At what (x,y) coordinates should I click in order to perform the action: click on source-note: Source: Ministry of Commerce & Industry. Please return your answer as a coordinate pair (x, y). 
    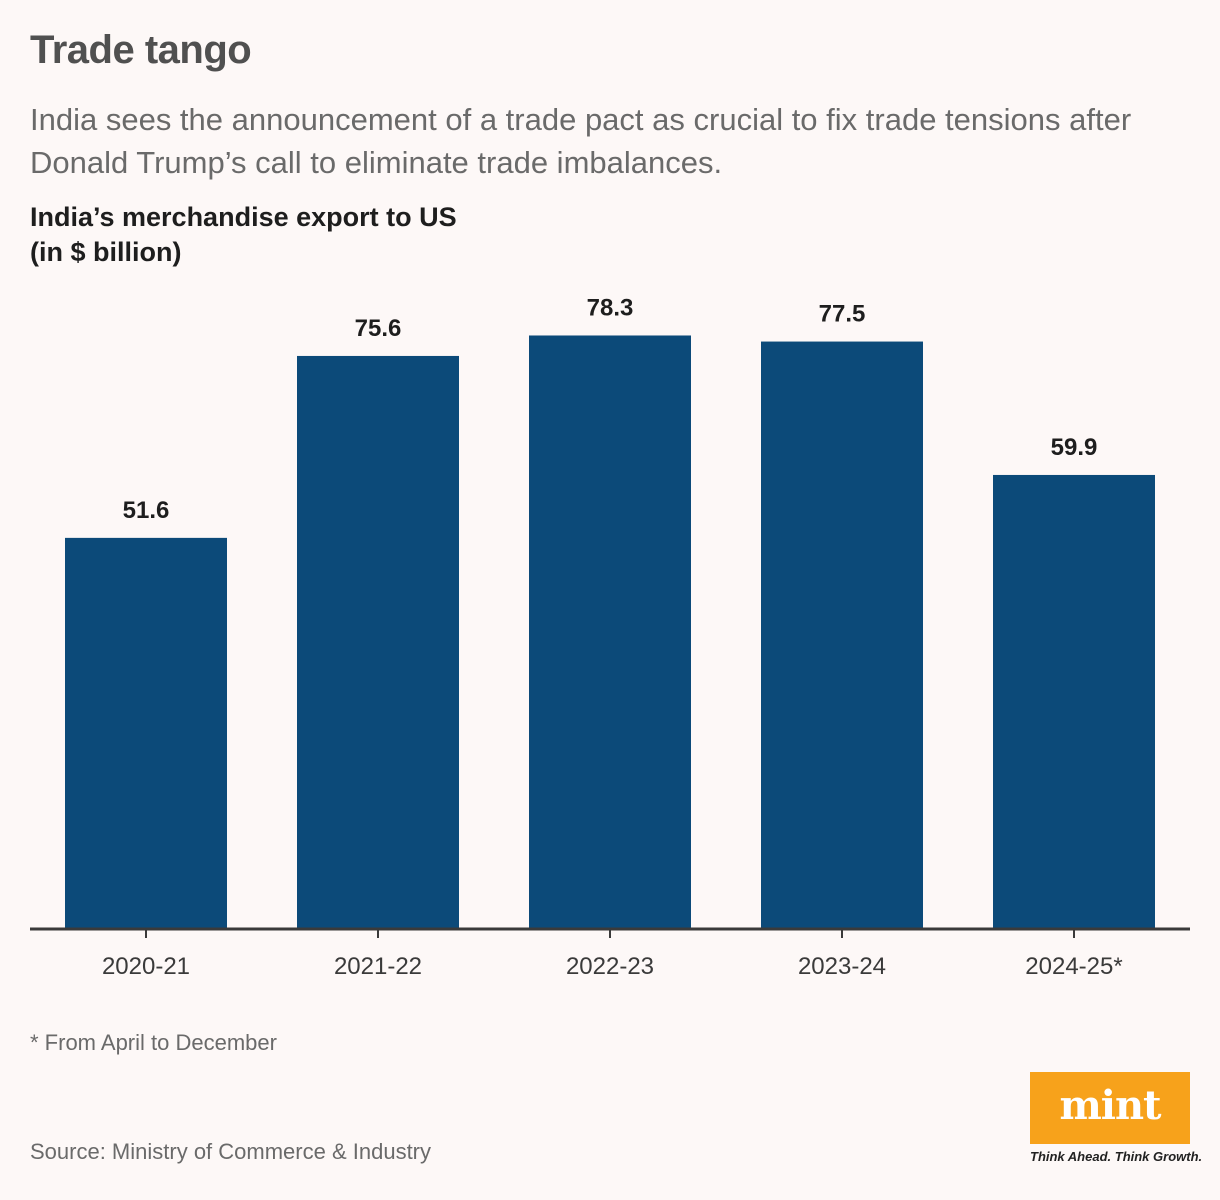
    Looking at the image, I should click on (231, 1151).